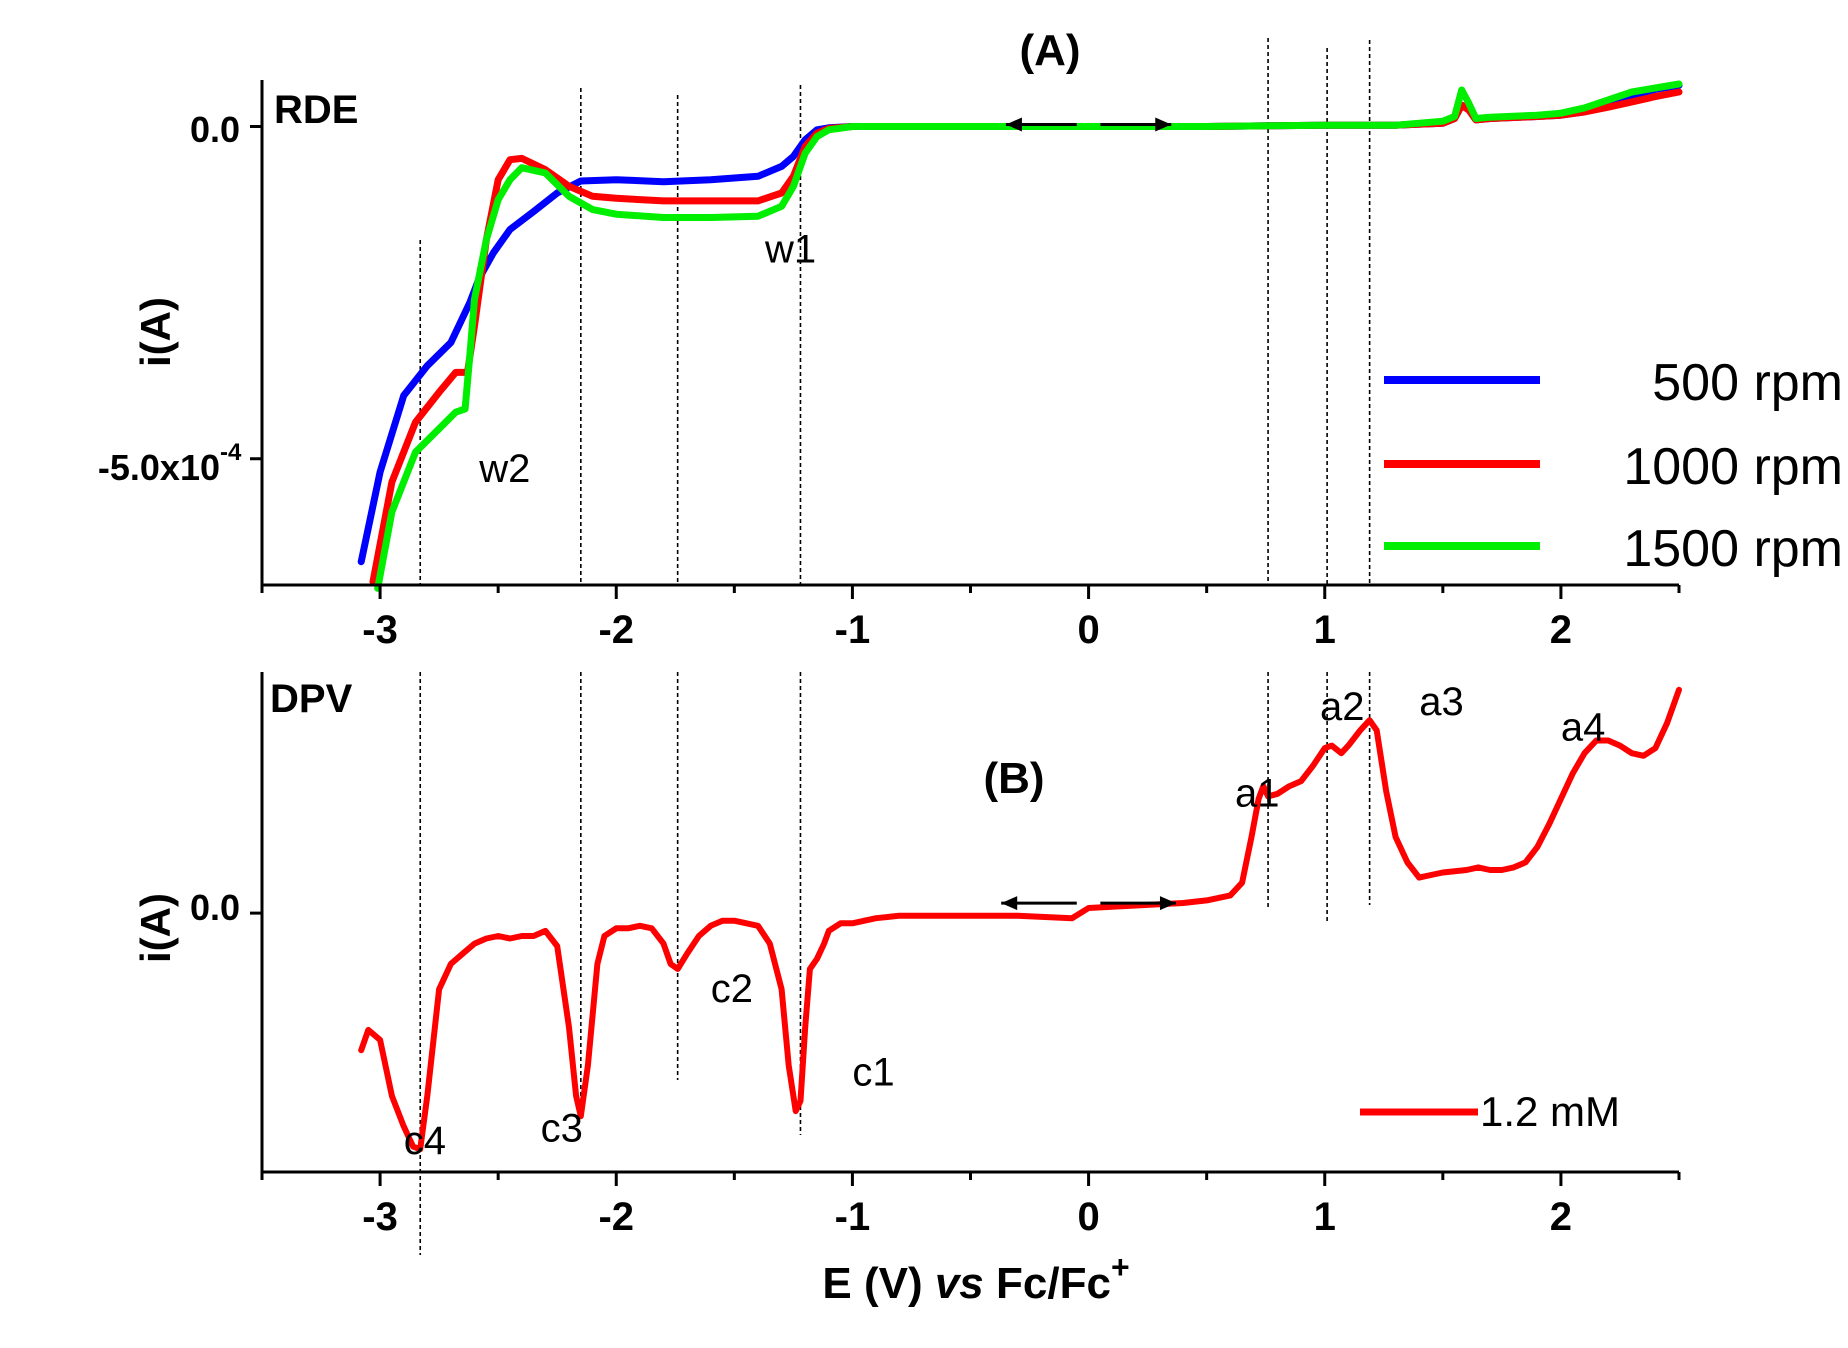 This screenshot has height=1348, width=1848. Describe the element at coordinates (1583, 728) in the screenshot. I see `panel-b-annotation-a4: a4` at that location.